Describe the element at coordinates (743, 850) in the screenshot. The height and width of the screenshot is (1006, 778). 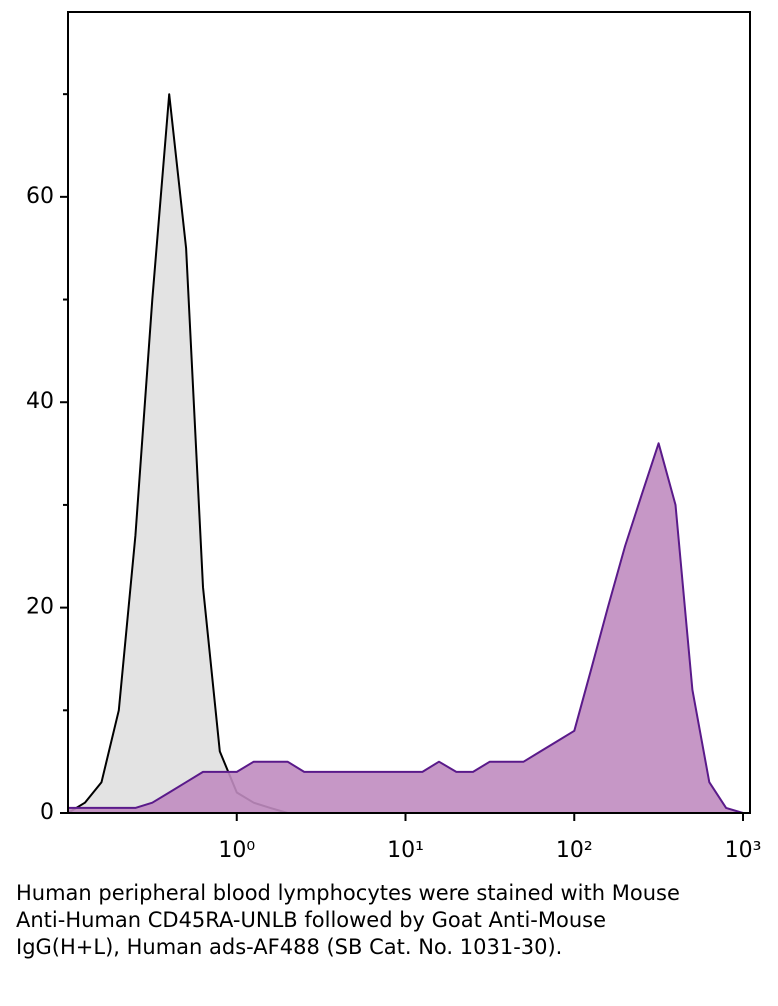
I see `x-tick-label: 10³` at that location.